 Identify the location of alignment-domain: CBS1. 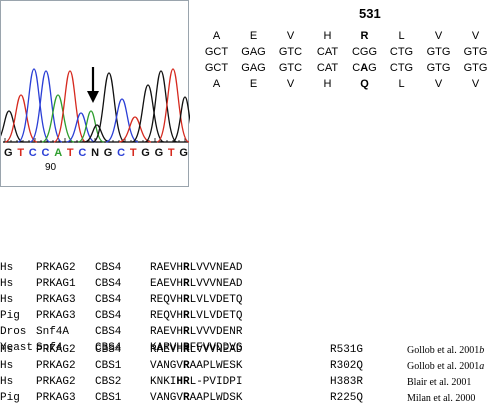
(108, 398).